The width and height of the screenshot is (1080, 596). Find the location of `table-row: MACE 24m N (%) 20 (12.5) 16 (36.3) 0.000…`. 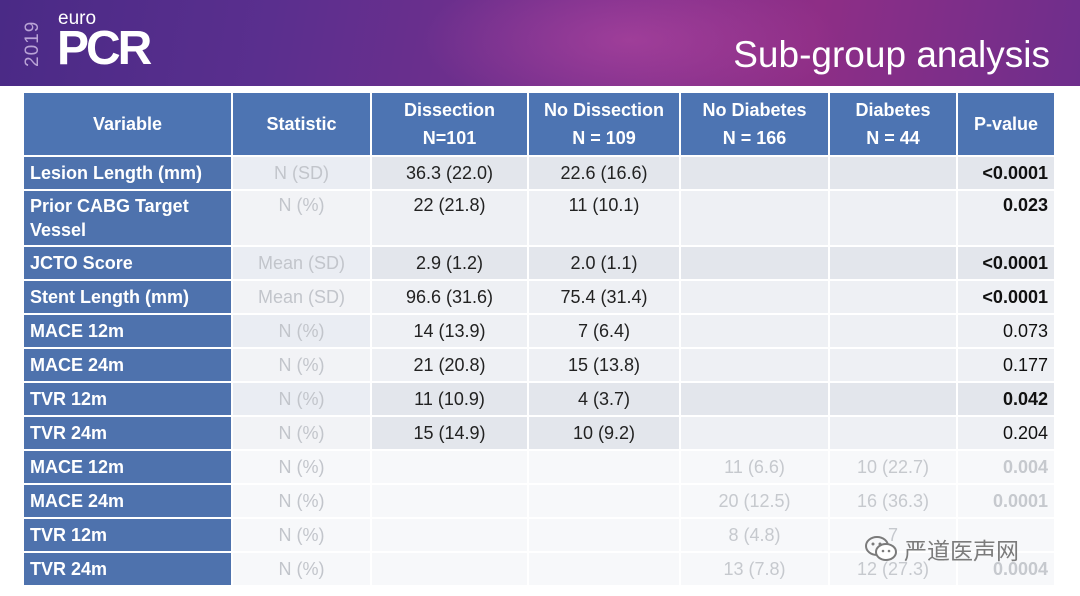

table-row: MACE 24m N (%) 20 (12.5) 16 (36.3) 0.000… is located at coordinates (539, 501).